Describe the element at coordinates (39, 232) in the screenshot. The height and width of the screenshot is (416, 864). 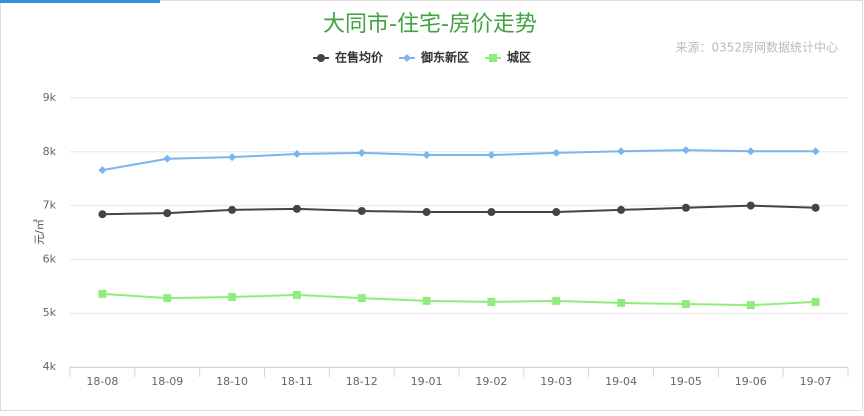
I see `y-axis-label: 元/㎡` at that location.